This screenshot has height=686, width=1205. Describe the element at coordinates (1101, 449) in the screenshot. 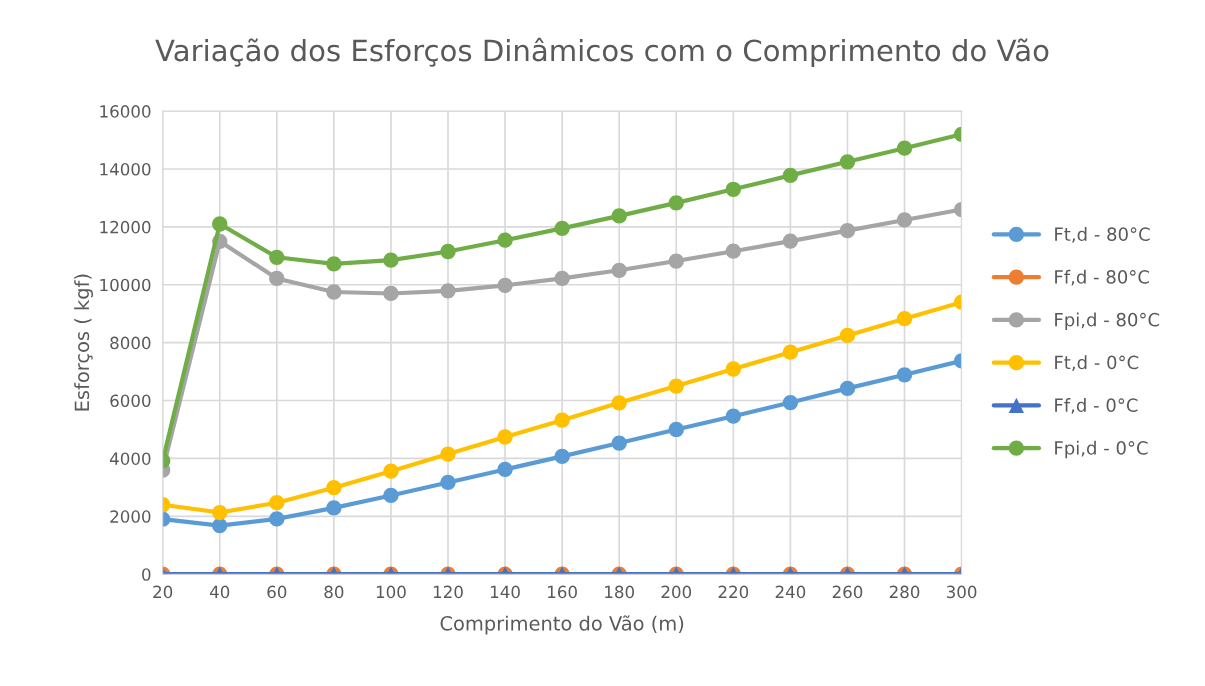

I see `legend-label: Fpi,d - 0°C` at that location.